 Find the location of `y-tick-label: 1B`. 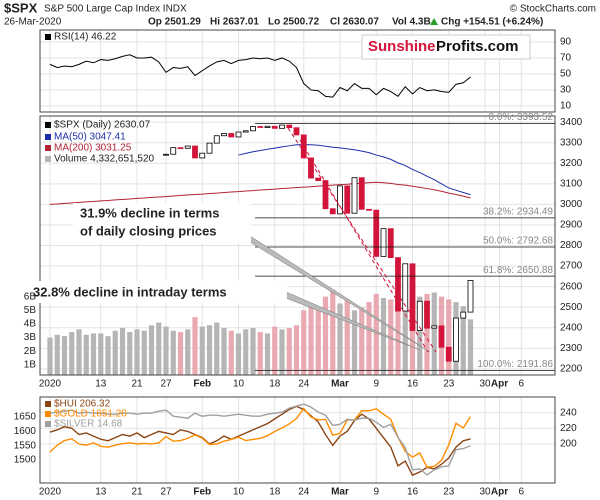

y-tick-label: 1B is located at coordinates (30, 364).